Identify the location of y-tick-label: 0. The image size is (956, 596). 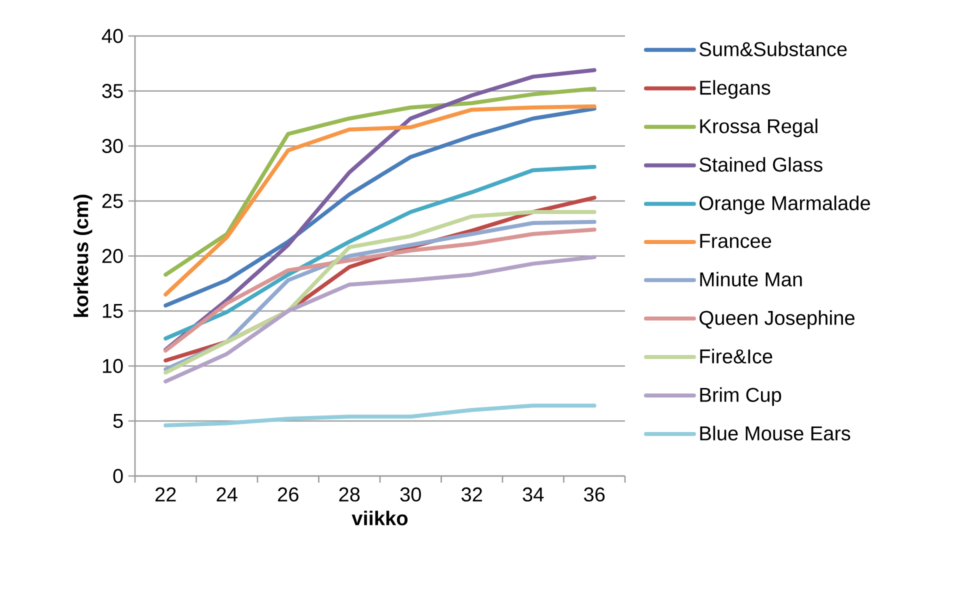
(118, 476).